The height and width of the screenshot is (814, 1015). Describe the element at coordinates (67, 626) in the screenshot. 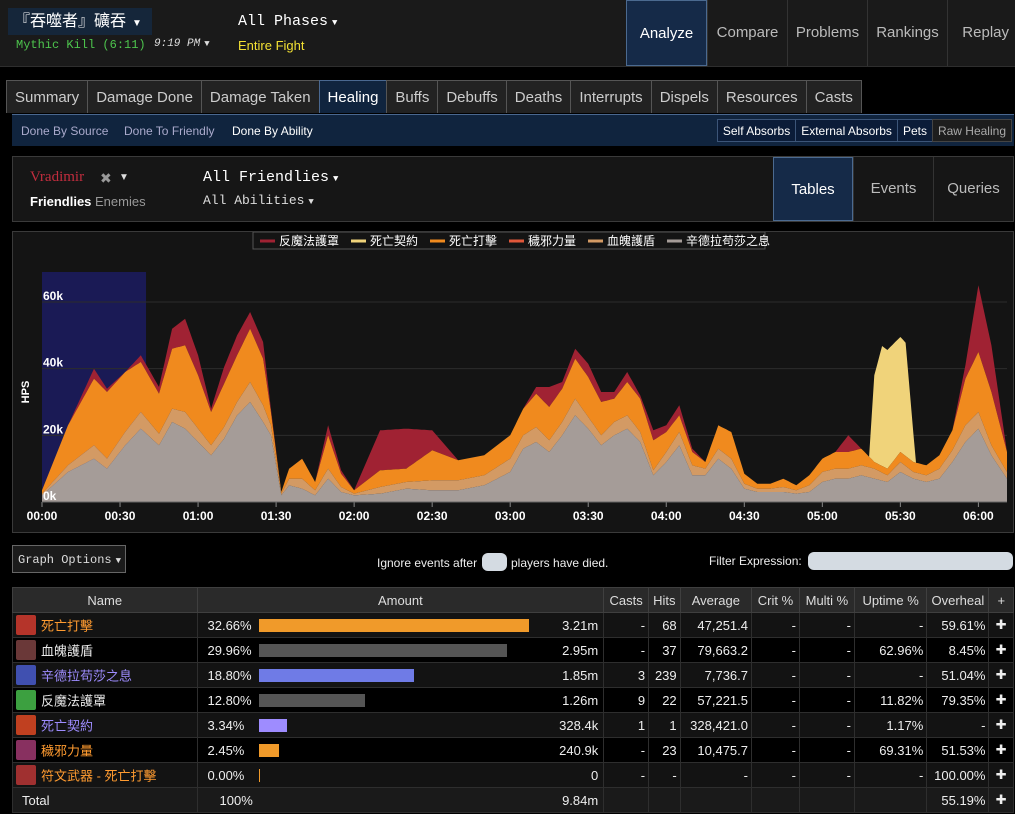

I see `ability-name: 死亡打擊` at that location.